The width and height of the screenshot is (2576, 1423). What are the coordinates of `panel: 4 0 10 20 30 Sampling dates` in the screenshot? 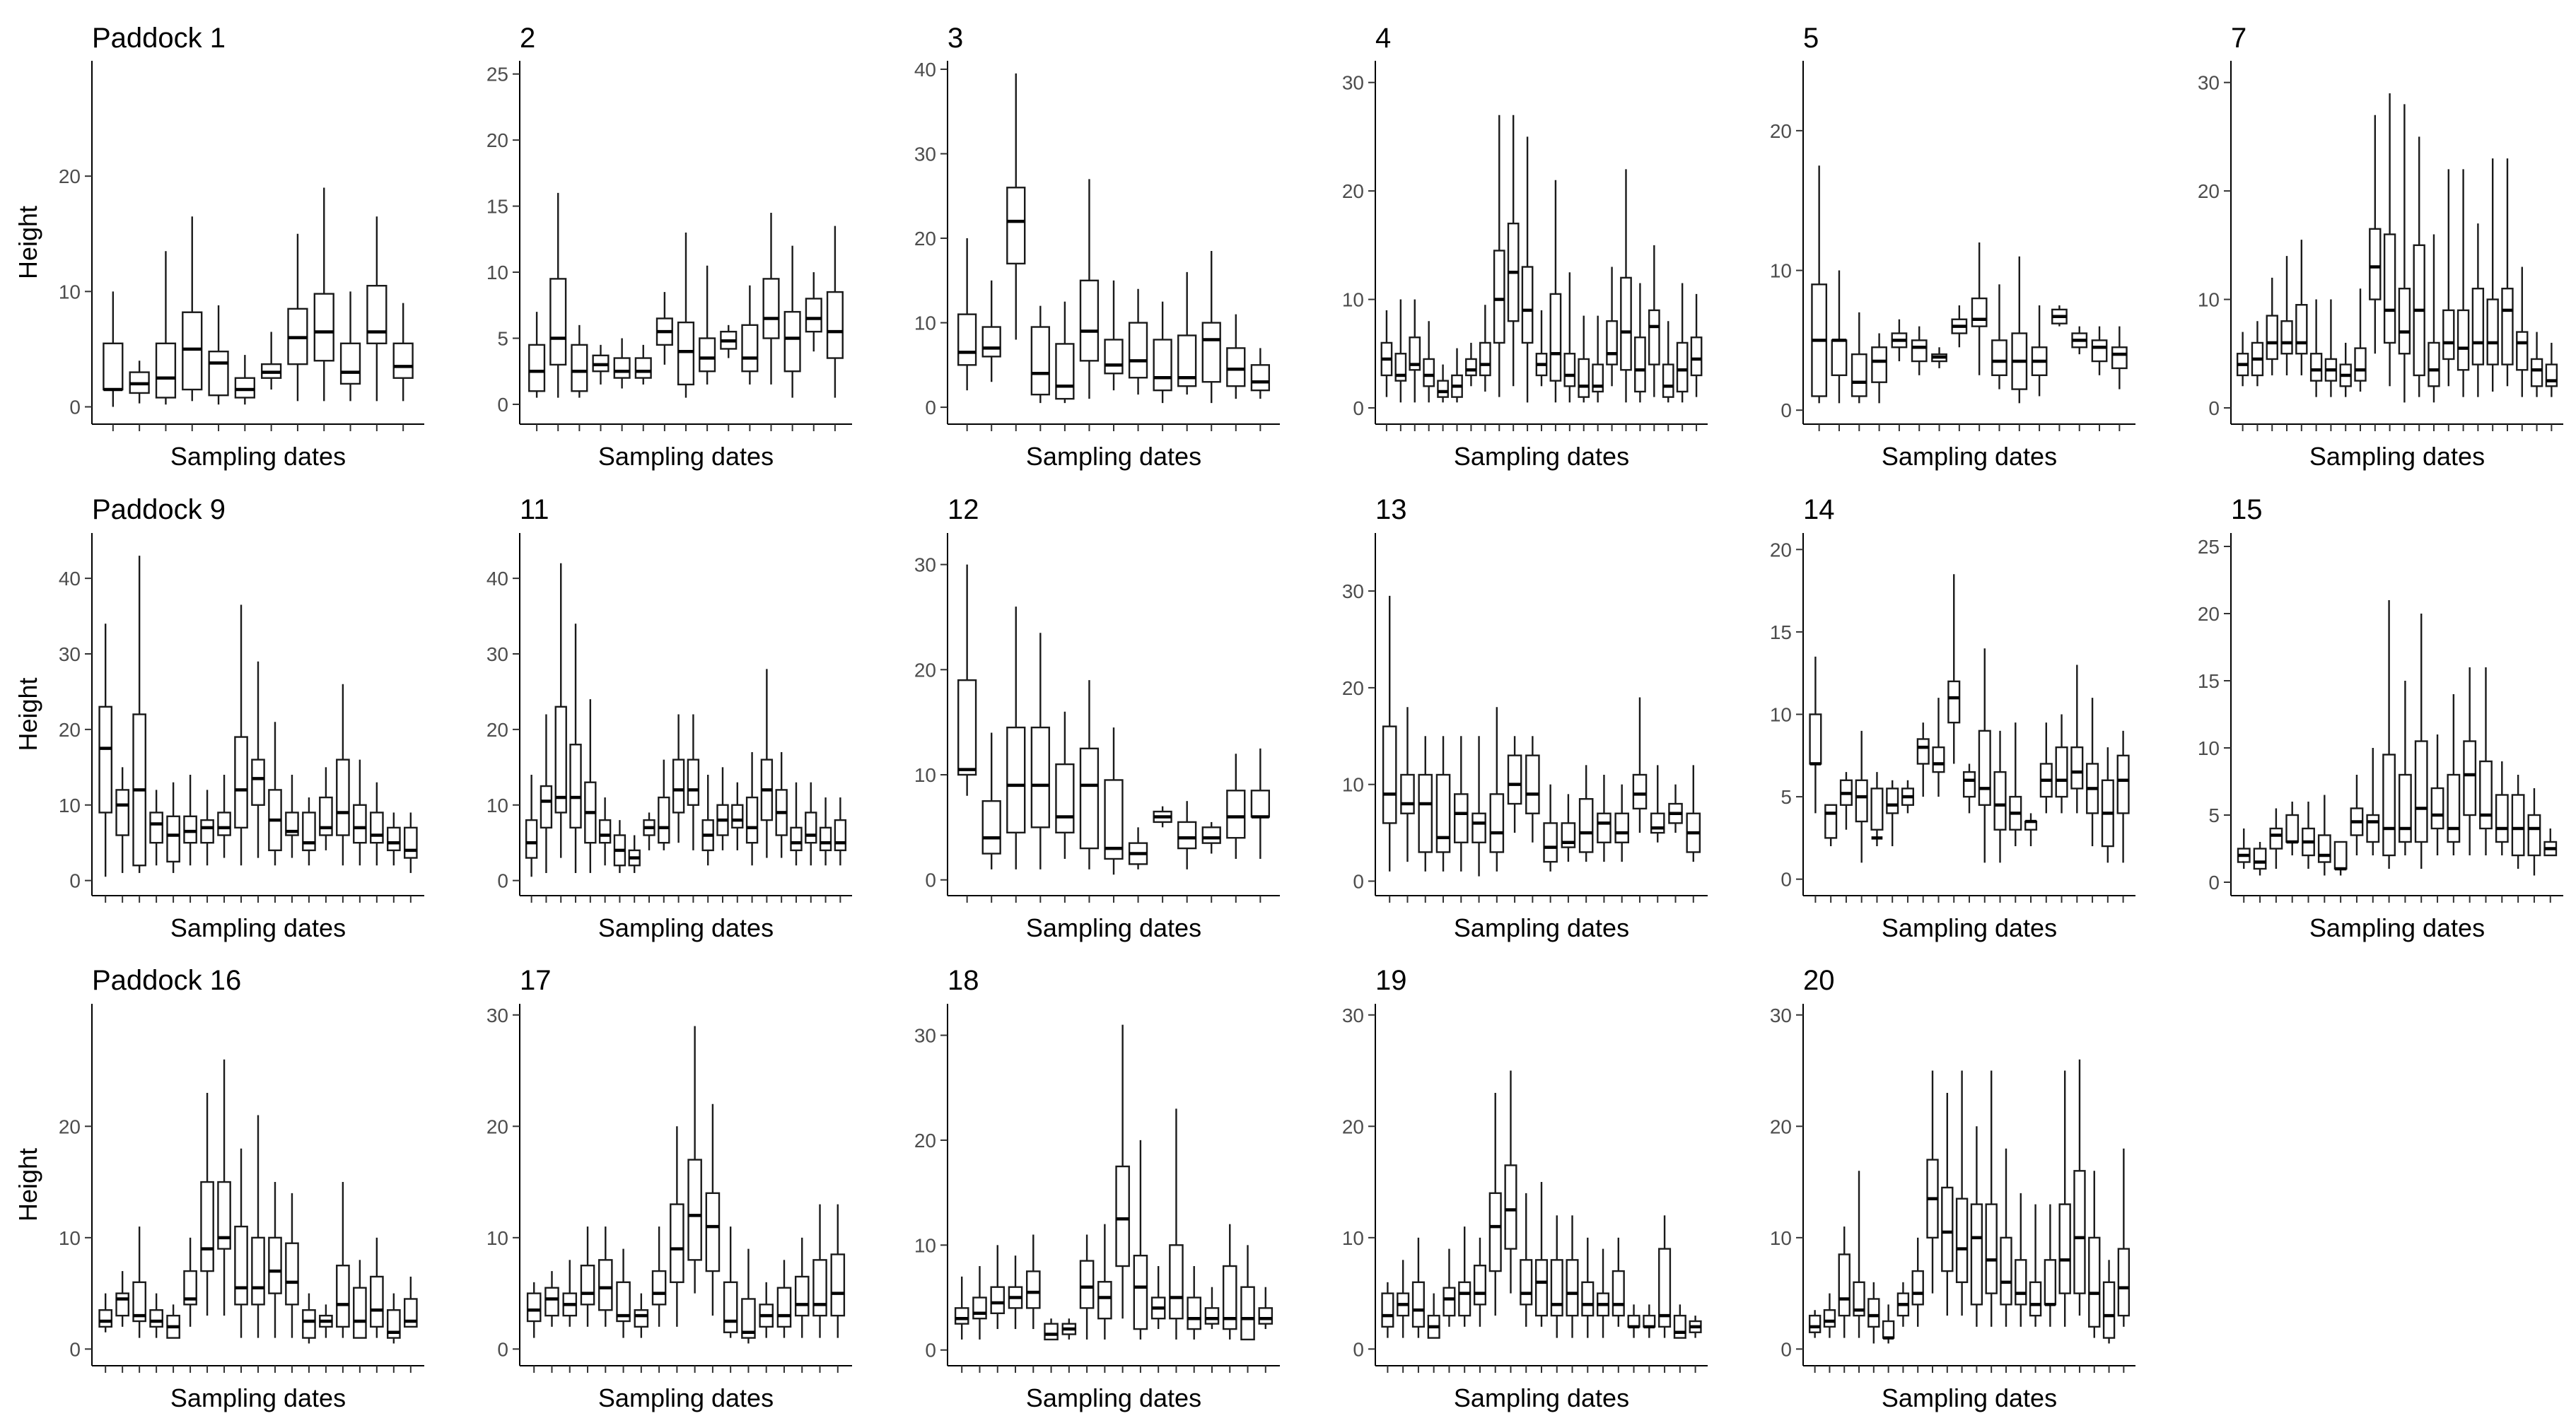 It's located at (1525, 247).